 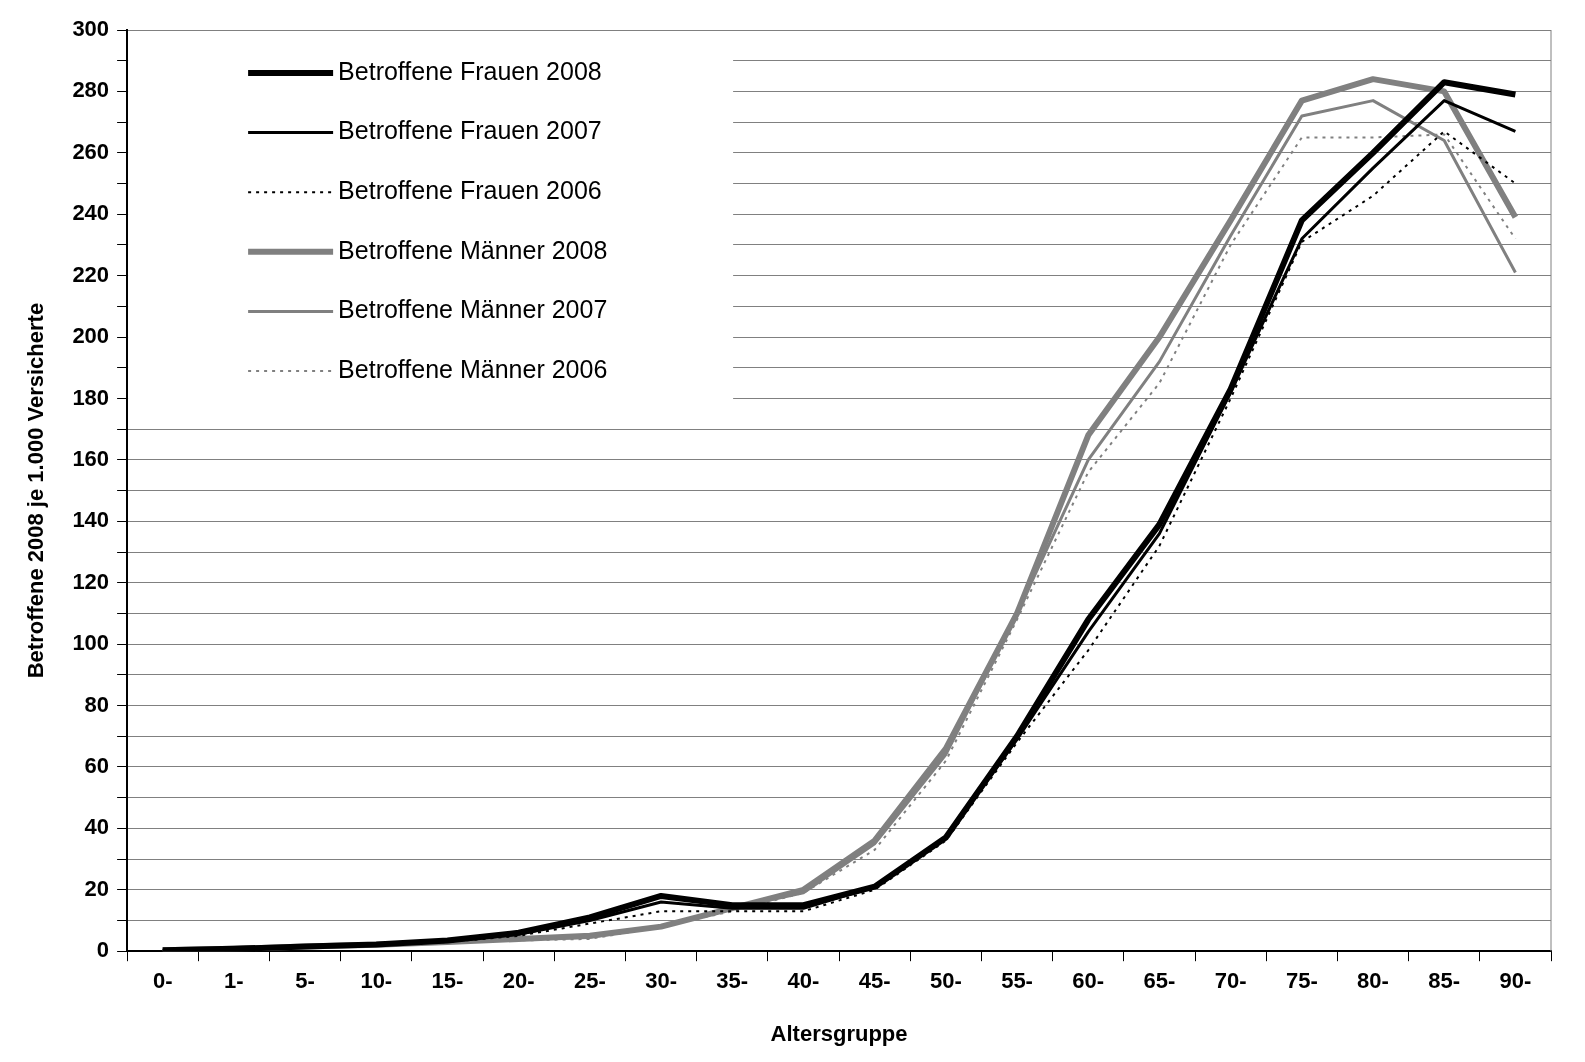 What do you see at coordinates (36, 490) in the screenshot?
I see `y-axis-title: Betroffene 2008 je 1.000 Versicherte` at bounding box center [36, 490].